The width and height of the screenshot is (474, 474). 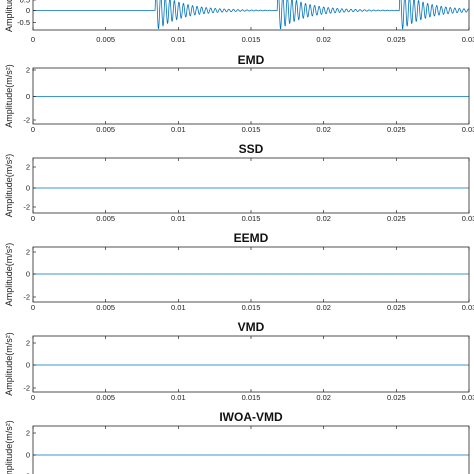 What do you see at coordinates (25, 2) in the screenshot?
I see `y-tick-label: 0.5` at bounding box center [25, 2].